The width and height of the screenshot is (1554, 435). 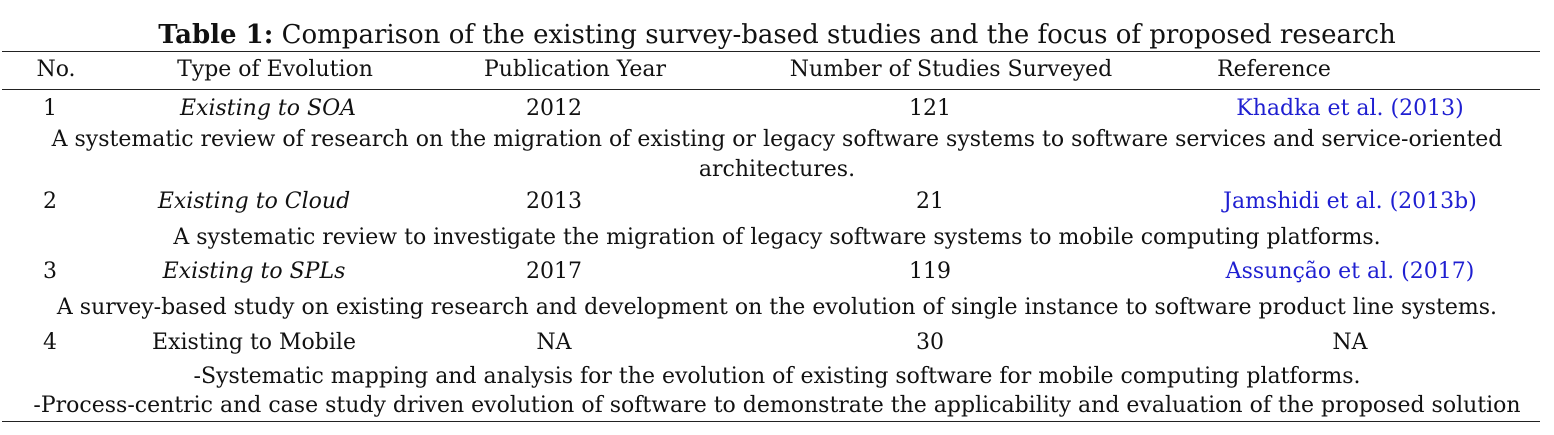 I want to click on bottom-rule, so click(x=771, y=421).